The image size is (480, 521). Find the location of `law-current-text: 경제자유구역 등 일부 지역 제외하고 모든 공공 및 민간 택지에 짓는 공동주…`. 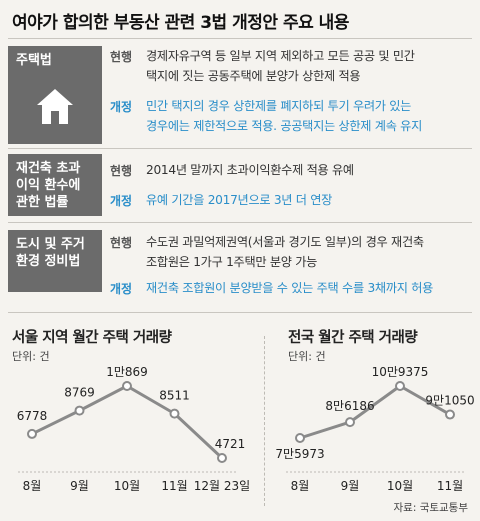

law-current-text: 경제자유구역 등 일부 지역 제외하고 모든 공공 및 민간 택지에 짓는 공동주… is located at coordinates (280, 66).